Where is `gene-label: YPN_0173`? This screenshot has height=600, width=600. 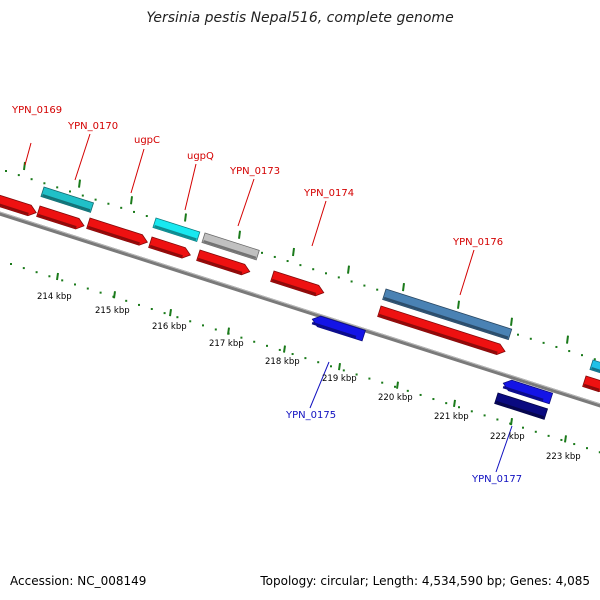
gene-label: YPN_0173 is located at coordinates (254, 171).